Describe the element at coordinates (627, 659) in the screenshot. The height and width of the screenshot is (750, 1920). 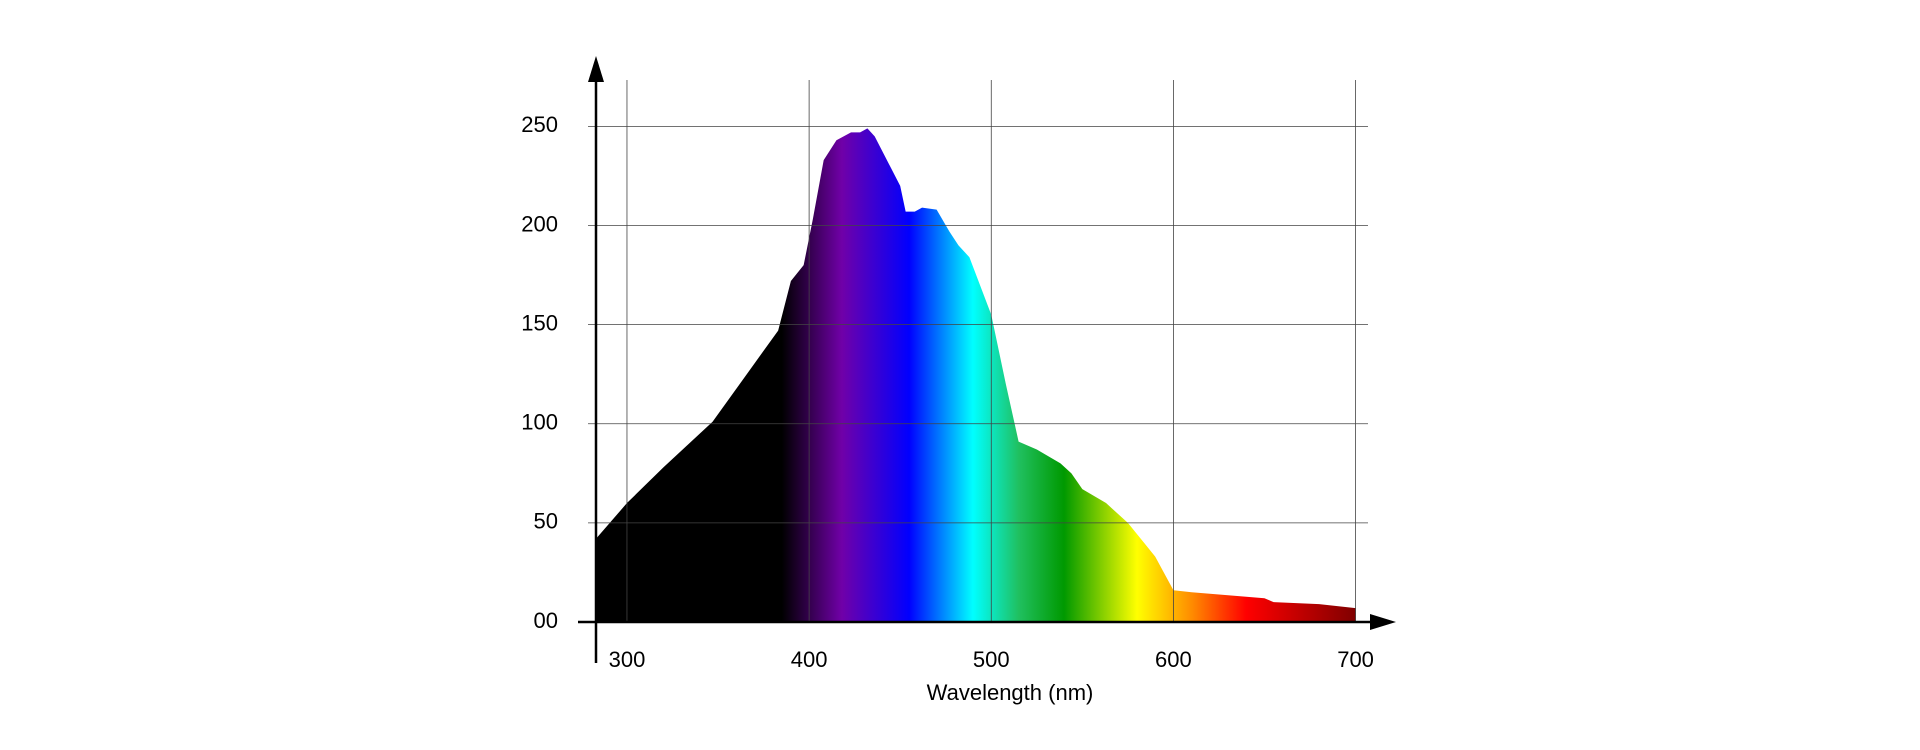
I see `x-tick-label: 300` at that location.